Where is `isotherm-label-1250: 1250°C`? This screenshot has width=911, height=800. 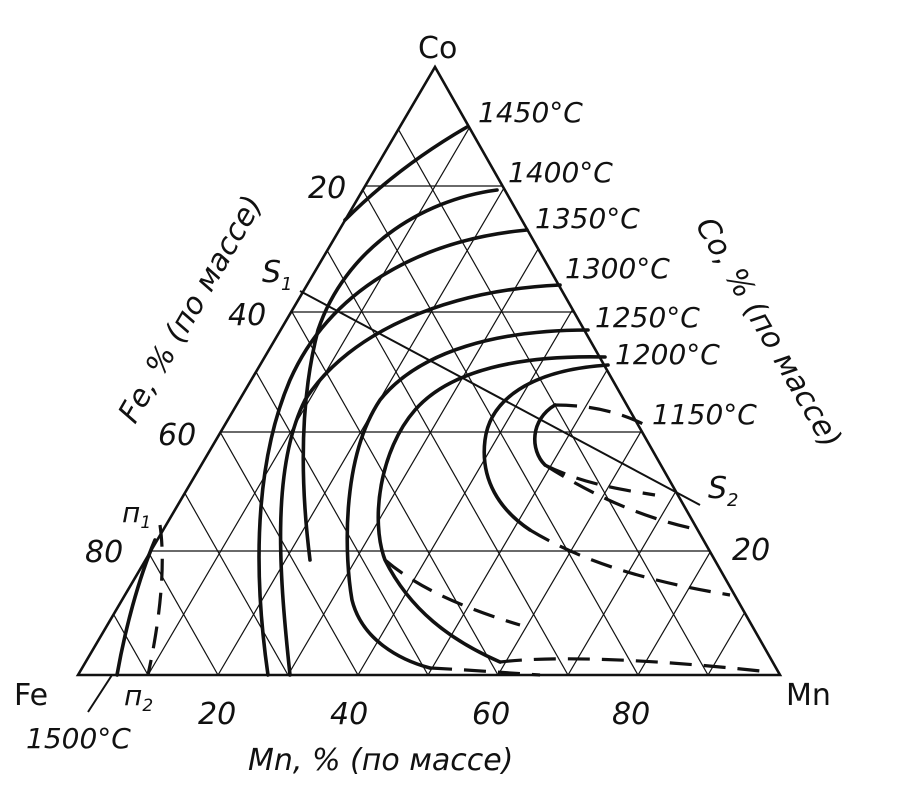
isotherm-label-1250: 1250°C is located at coordinates (647, 317).